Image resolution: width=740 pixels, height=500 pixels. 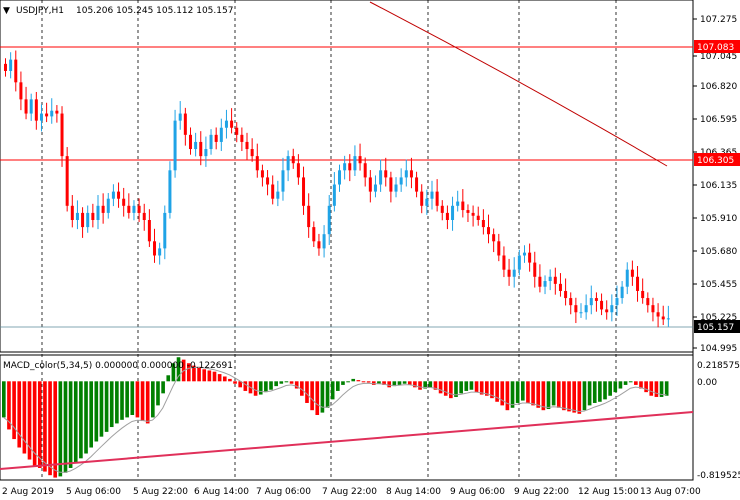 I want to click on price-level-label-2: 106.305, so click(x=717, y=159).